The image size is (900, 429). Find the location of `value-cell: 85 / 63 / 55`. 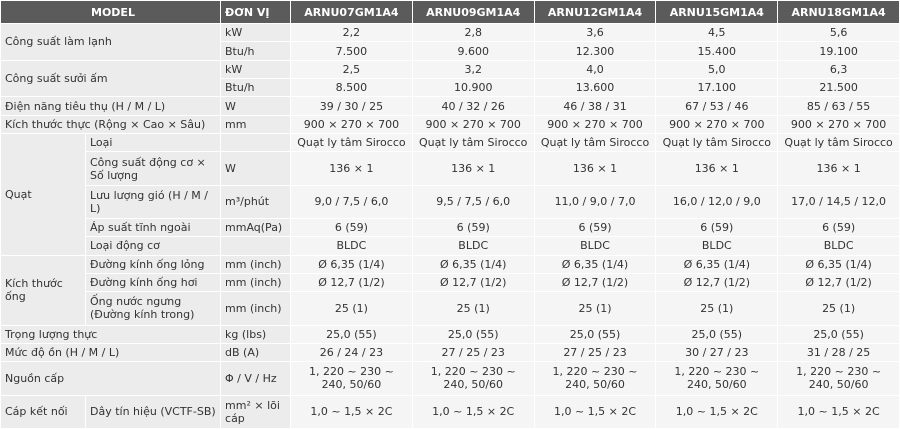

value-cell: 85 / 63 / 55 is located at coordinates (838, 106).